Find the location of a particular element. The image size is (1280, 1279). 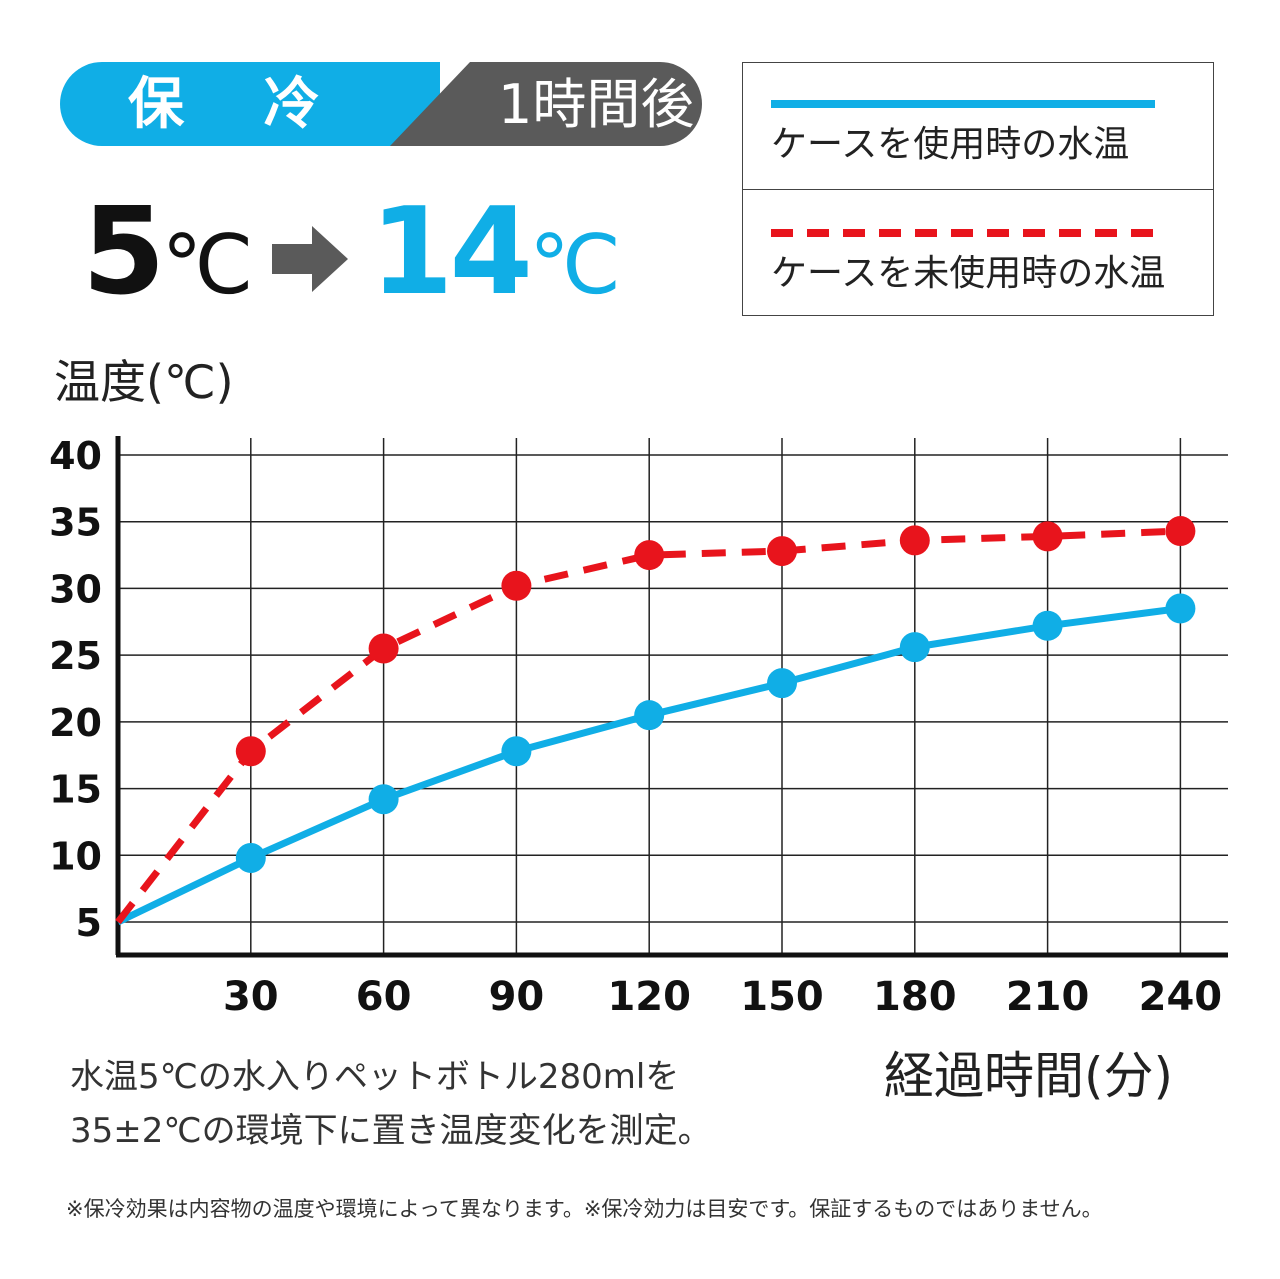

x-tick-label-210: 210 is located at coordinates (1048, 997).